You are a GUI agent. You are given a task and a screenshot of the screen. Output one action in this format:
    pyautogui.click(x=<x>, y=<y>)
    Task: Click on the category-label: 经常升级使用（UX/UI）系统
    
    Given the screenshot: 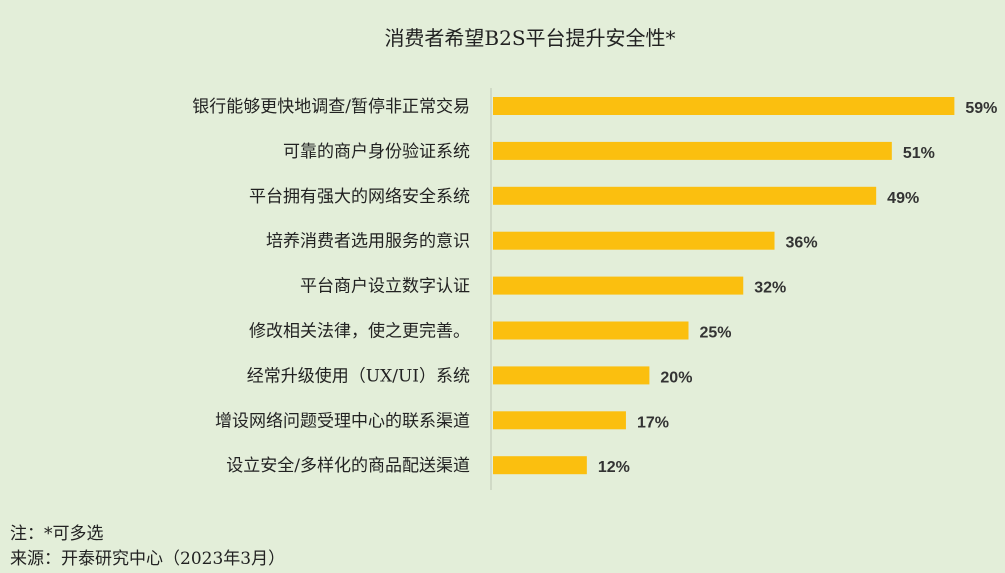 What is the action you would take?
    pyautogui.click(x=358, y=375)
    